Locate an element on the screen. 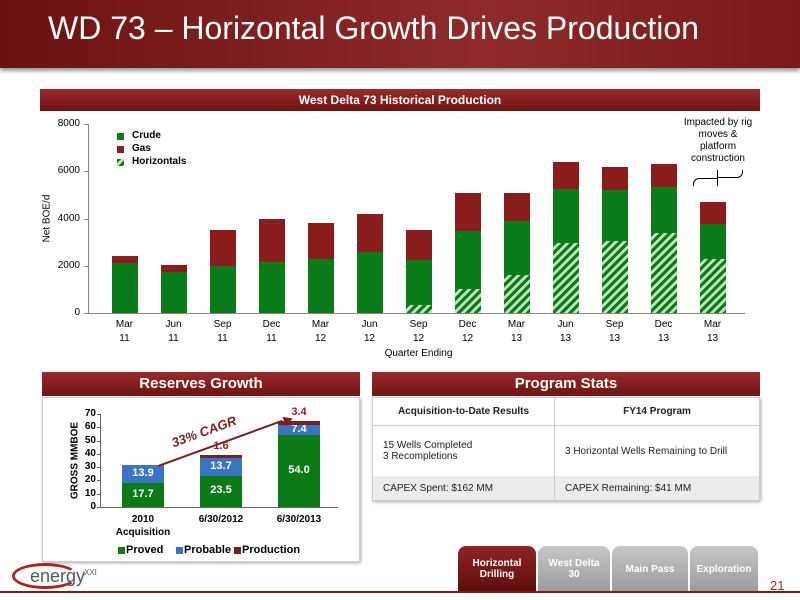 The image size is (800, 600). data-label: 54.0 is located at coordinates (299, 470).